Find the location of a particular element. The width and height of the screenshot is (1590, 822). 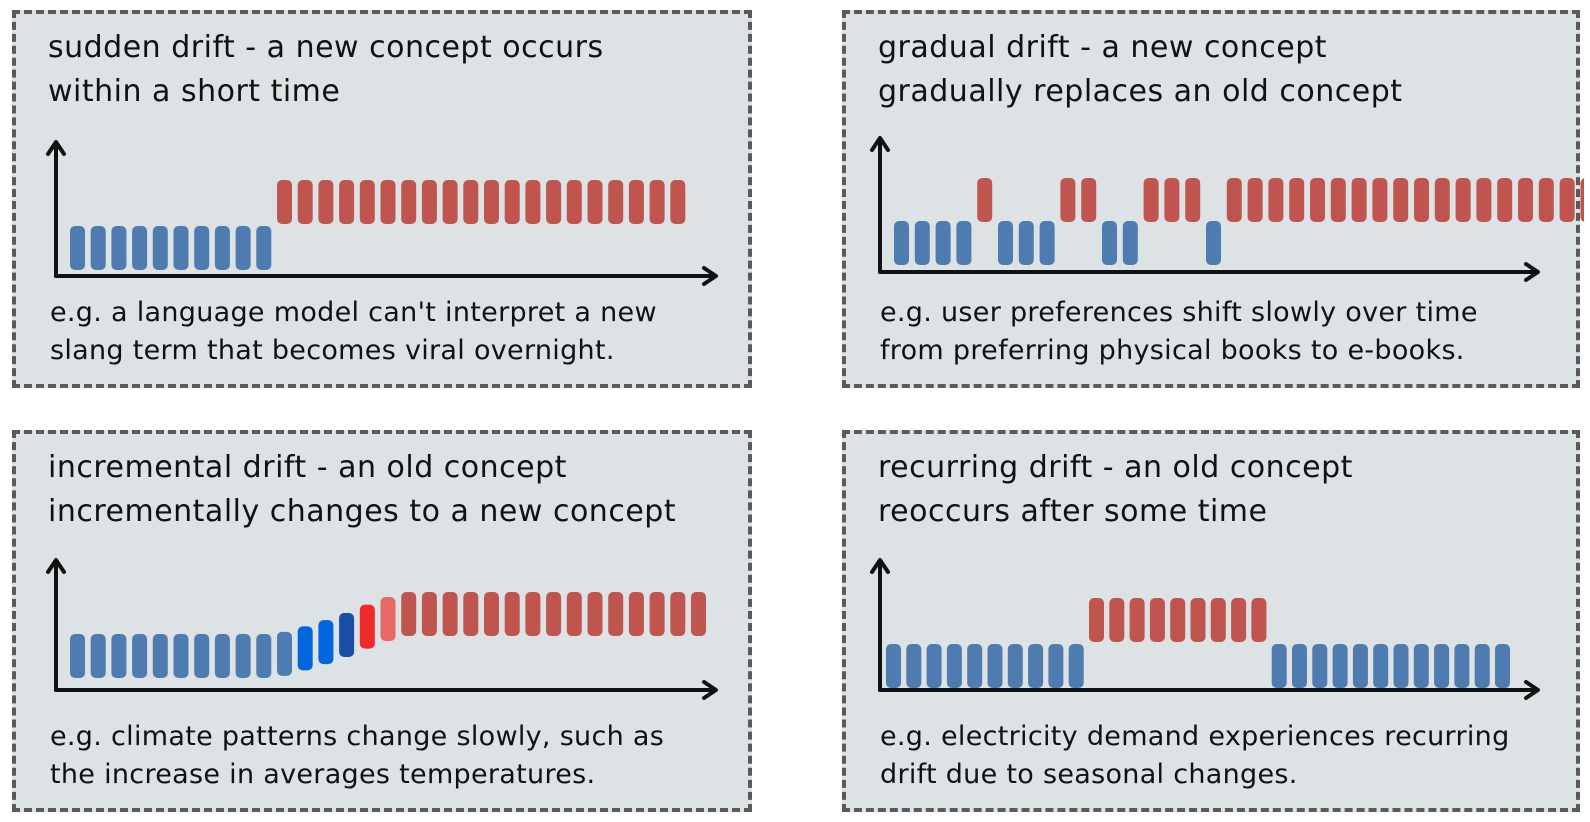

example-line: drift due to seasonal changes. is located at coordinates (1089, 774).